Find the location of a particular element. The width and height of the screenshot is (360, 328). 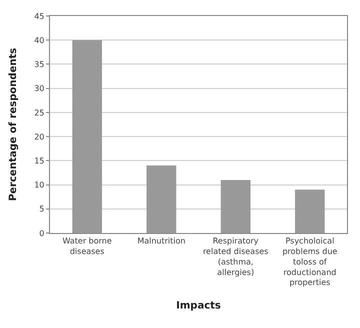

y-tick-label: 45 is located at coordinates (39, 16).